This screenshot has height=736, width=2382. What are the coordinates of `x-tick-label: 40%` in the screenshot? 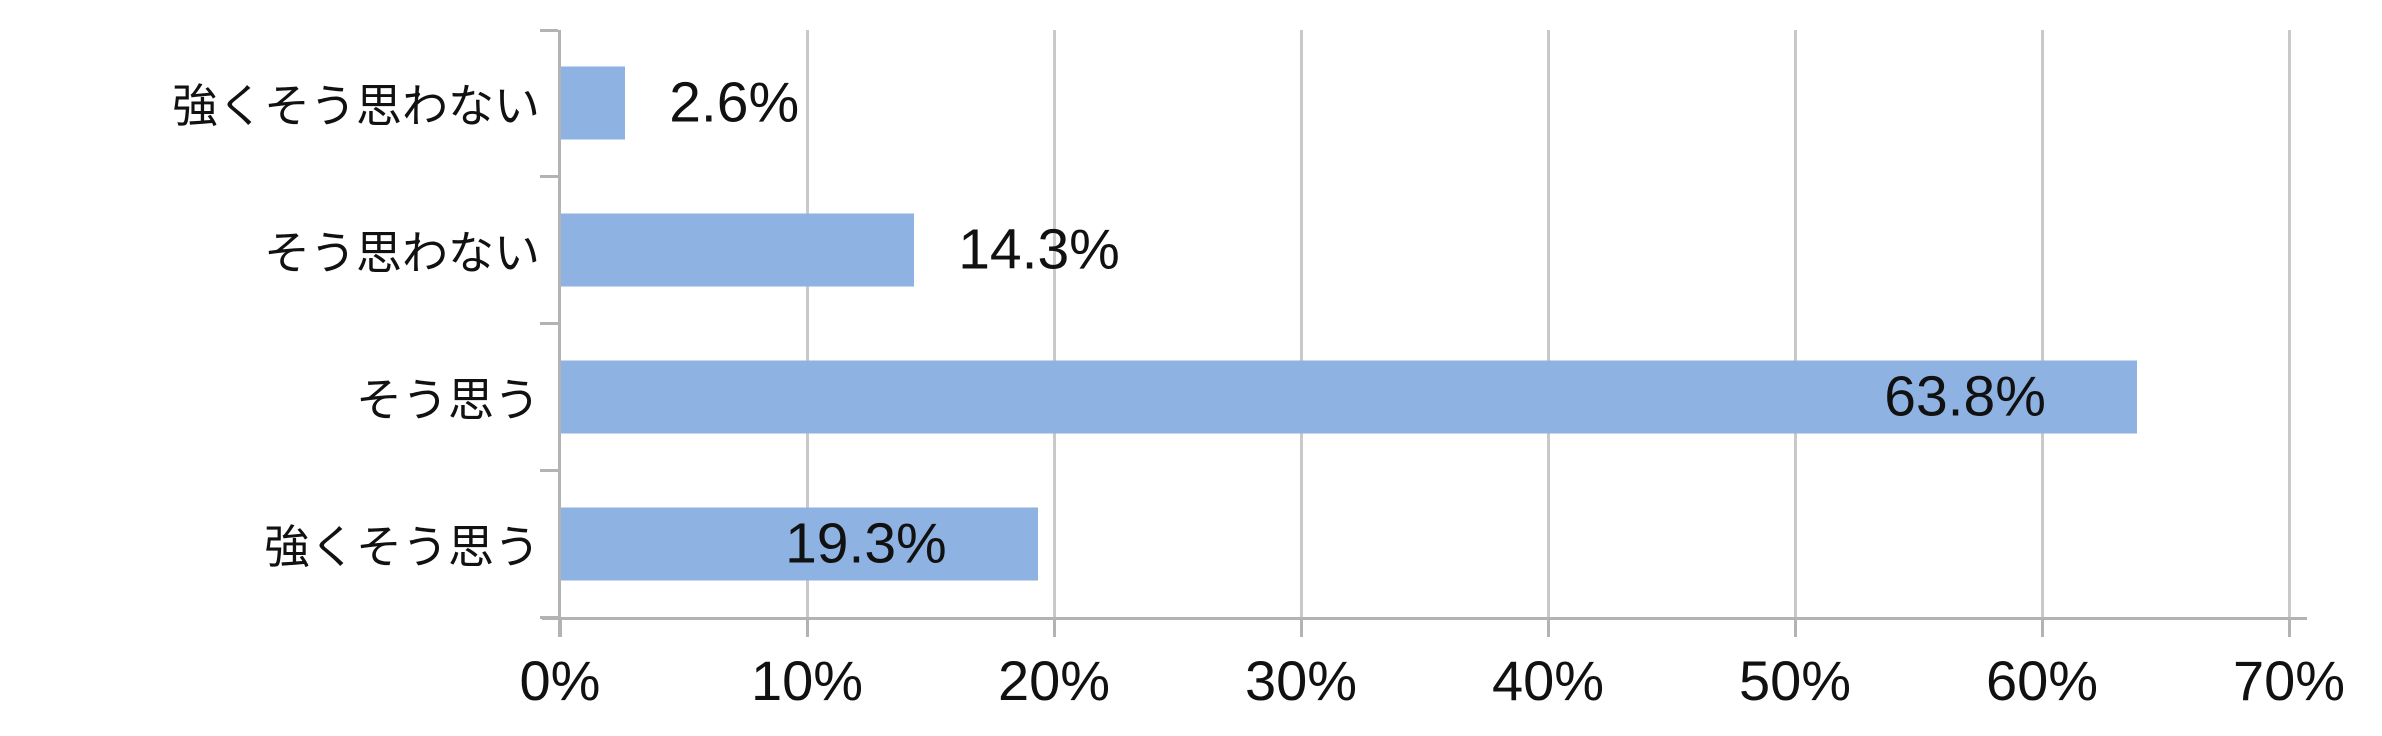 It's located at (1548, 680).